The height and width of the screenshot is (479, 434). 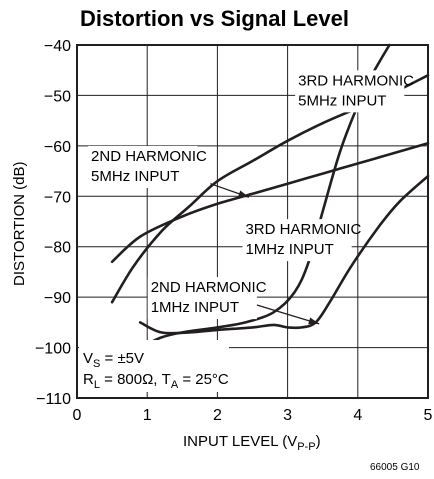 I want to click on x-tick-label: 1, so click(x=147, y=415).